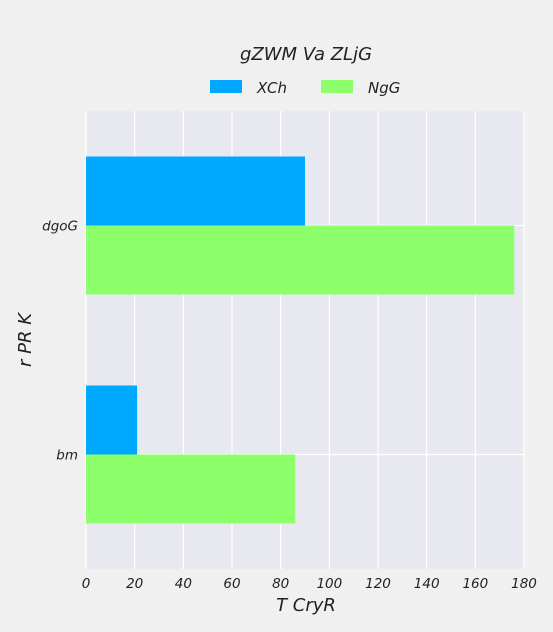  What do you see at coordinates (329, 584) in the screenshot?
I see `x-tick-label-100: 100` at bounding box center [329, 584].